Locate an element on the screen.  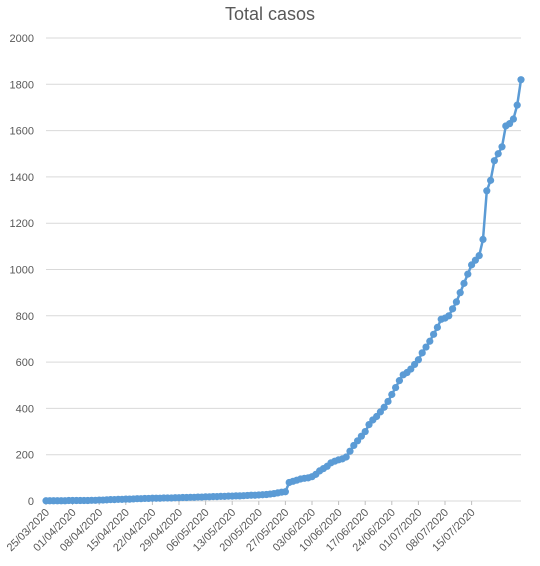
y-axis: 0 200 400 600 800 1000 1200 1400 1600 1800 2000 is located at coordinates (22, 270).